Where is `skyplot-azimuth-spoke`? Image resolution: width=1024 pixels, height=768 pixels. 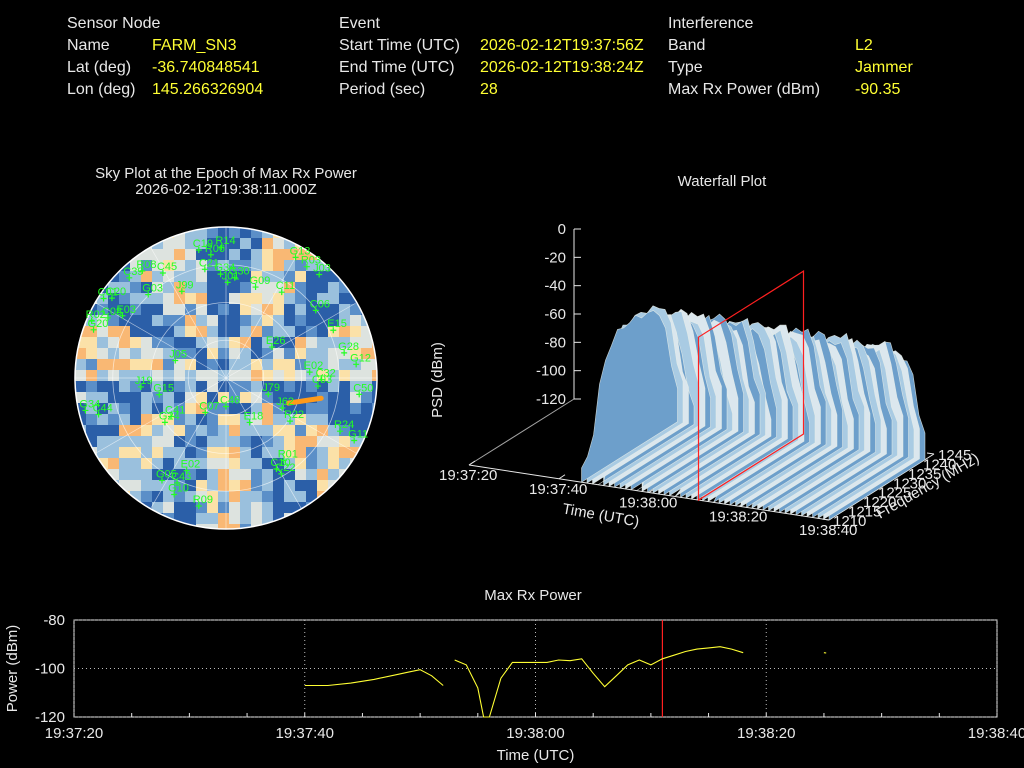 skyplot-azimuth-spoke is located at coordinates (188, 313).